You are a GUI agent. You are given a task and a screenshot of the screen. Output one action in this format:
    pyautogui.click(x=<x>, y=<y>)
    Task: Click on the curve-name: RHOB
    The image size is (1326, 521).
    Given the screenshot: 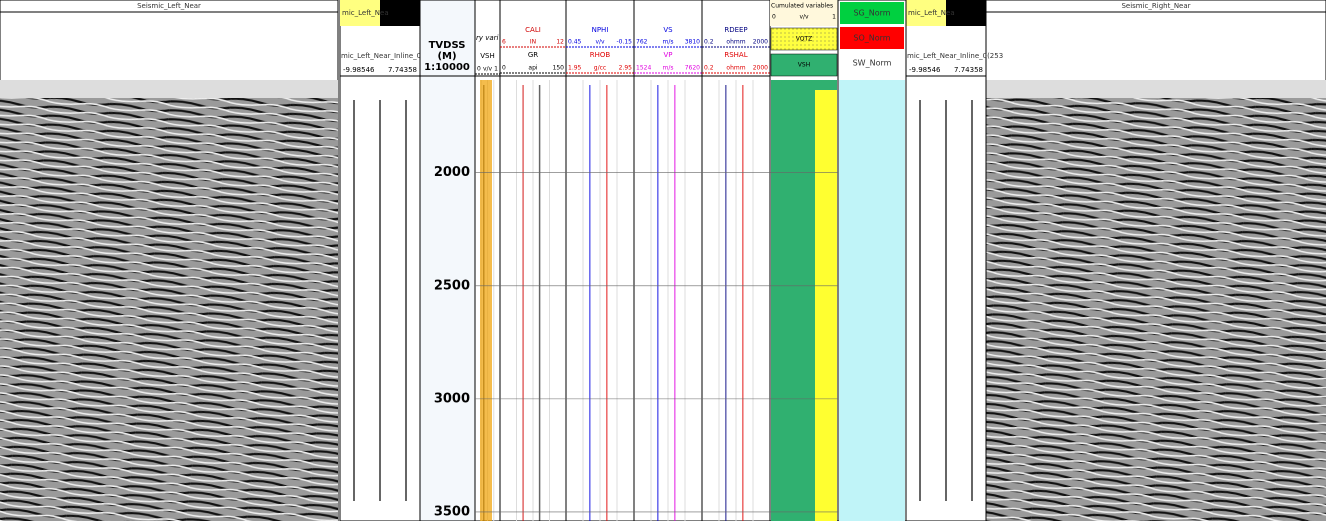 What is the action you would take?
    pyautogui.click(x=600, y=55)
    